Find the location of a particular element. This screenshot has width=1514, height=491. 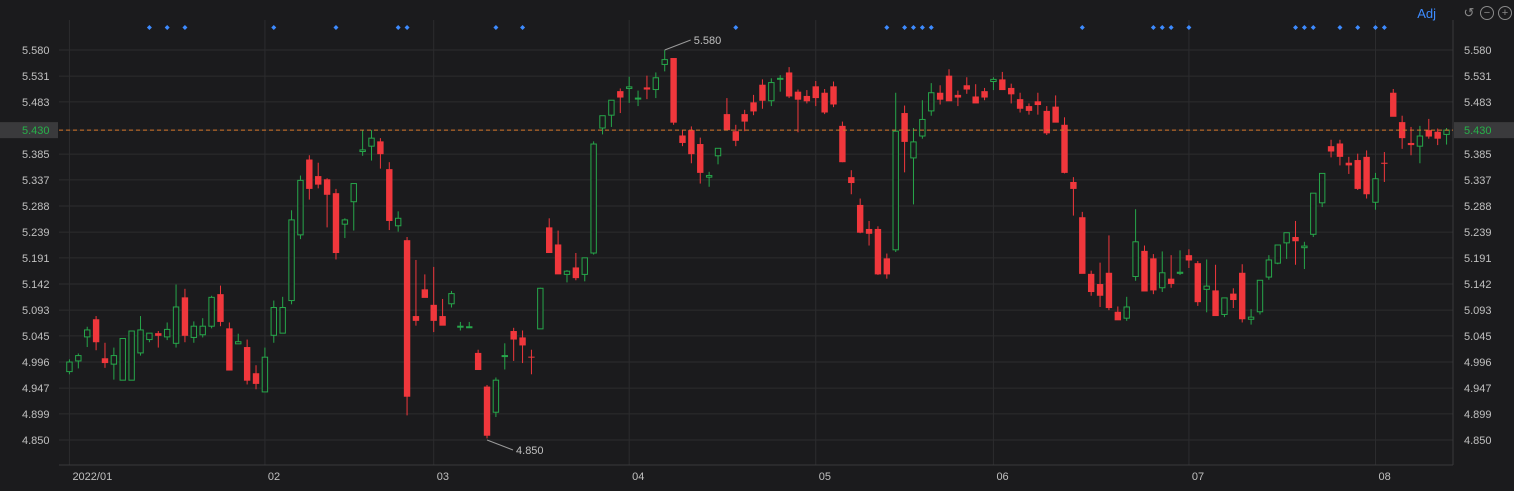

adjust-button: Adj is located at coordinates (1426, 13).